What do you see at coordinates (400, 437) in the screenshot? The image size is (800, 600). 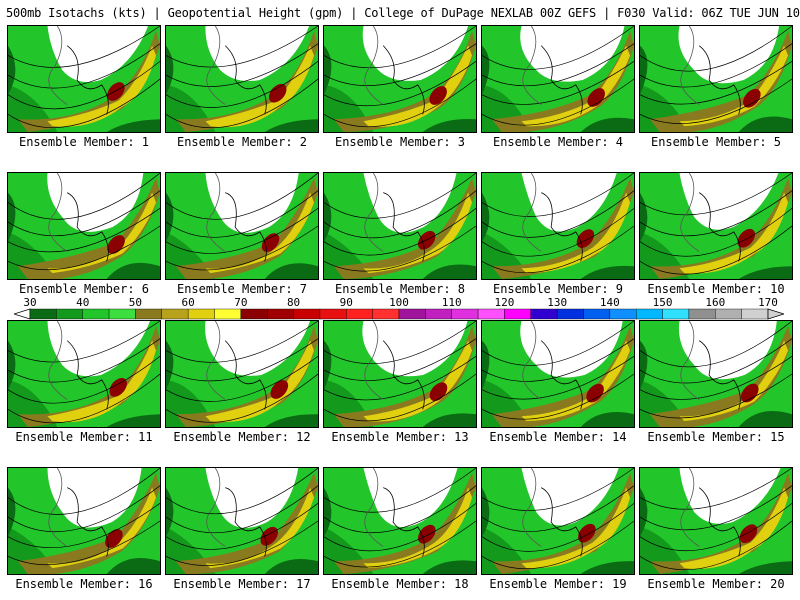 I see `panel-label: Ensemble Member: 13` at bounding box center [400, 437].